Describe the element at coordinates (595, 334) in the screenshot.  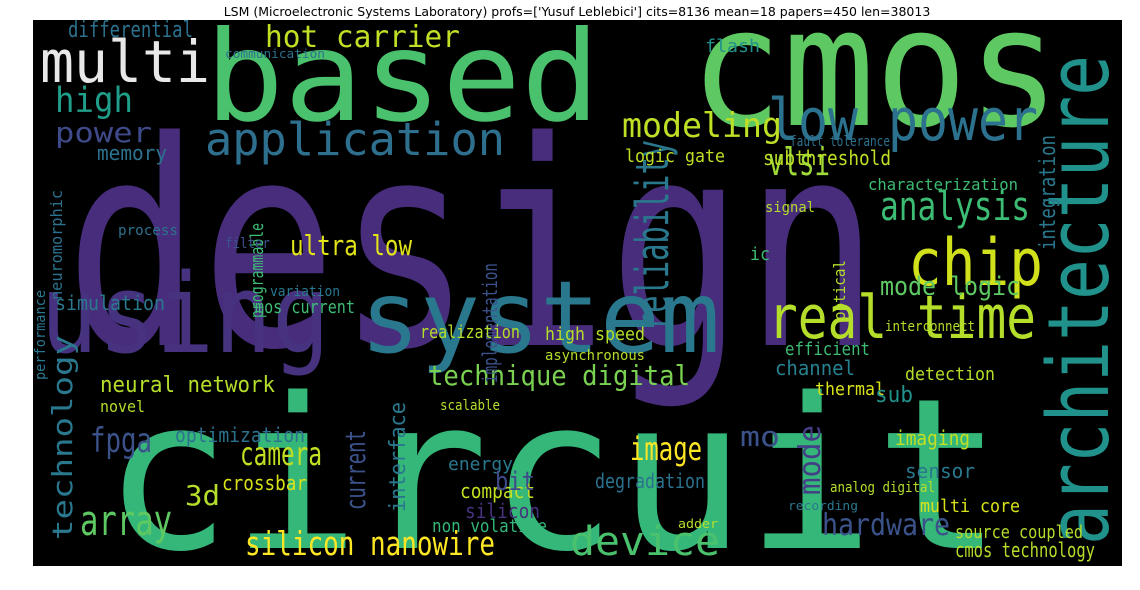
I see `word: high speed` at that location.